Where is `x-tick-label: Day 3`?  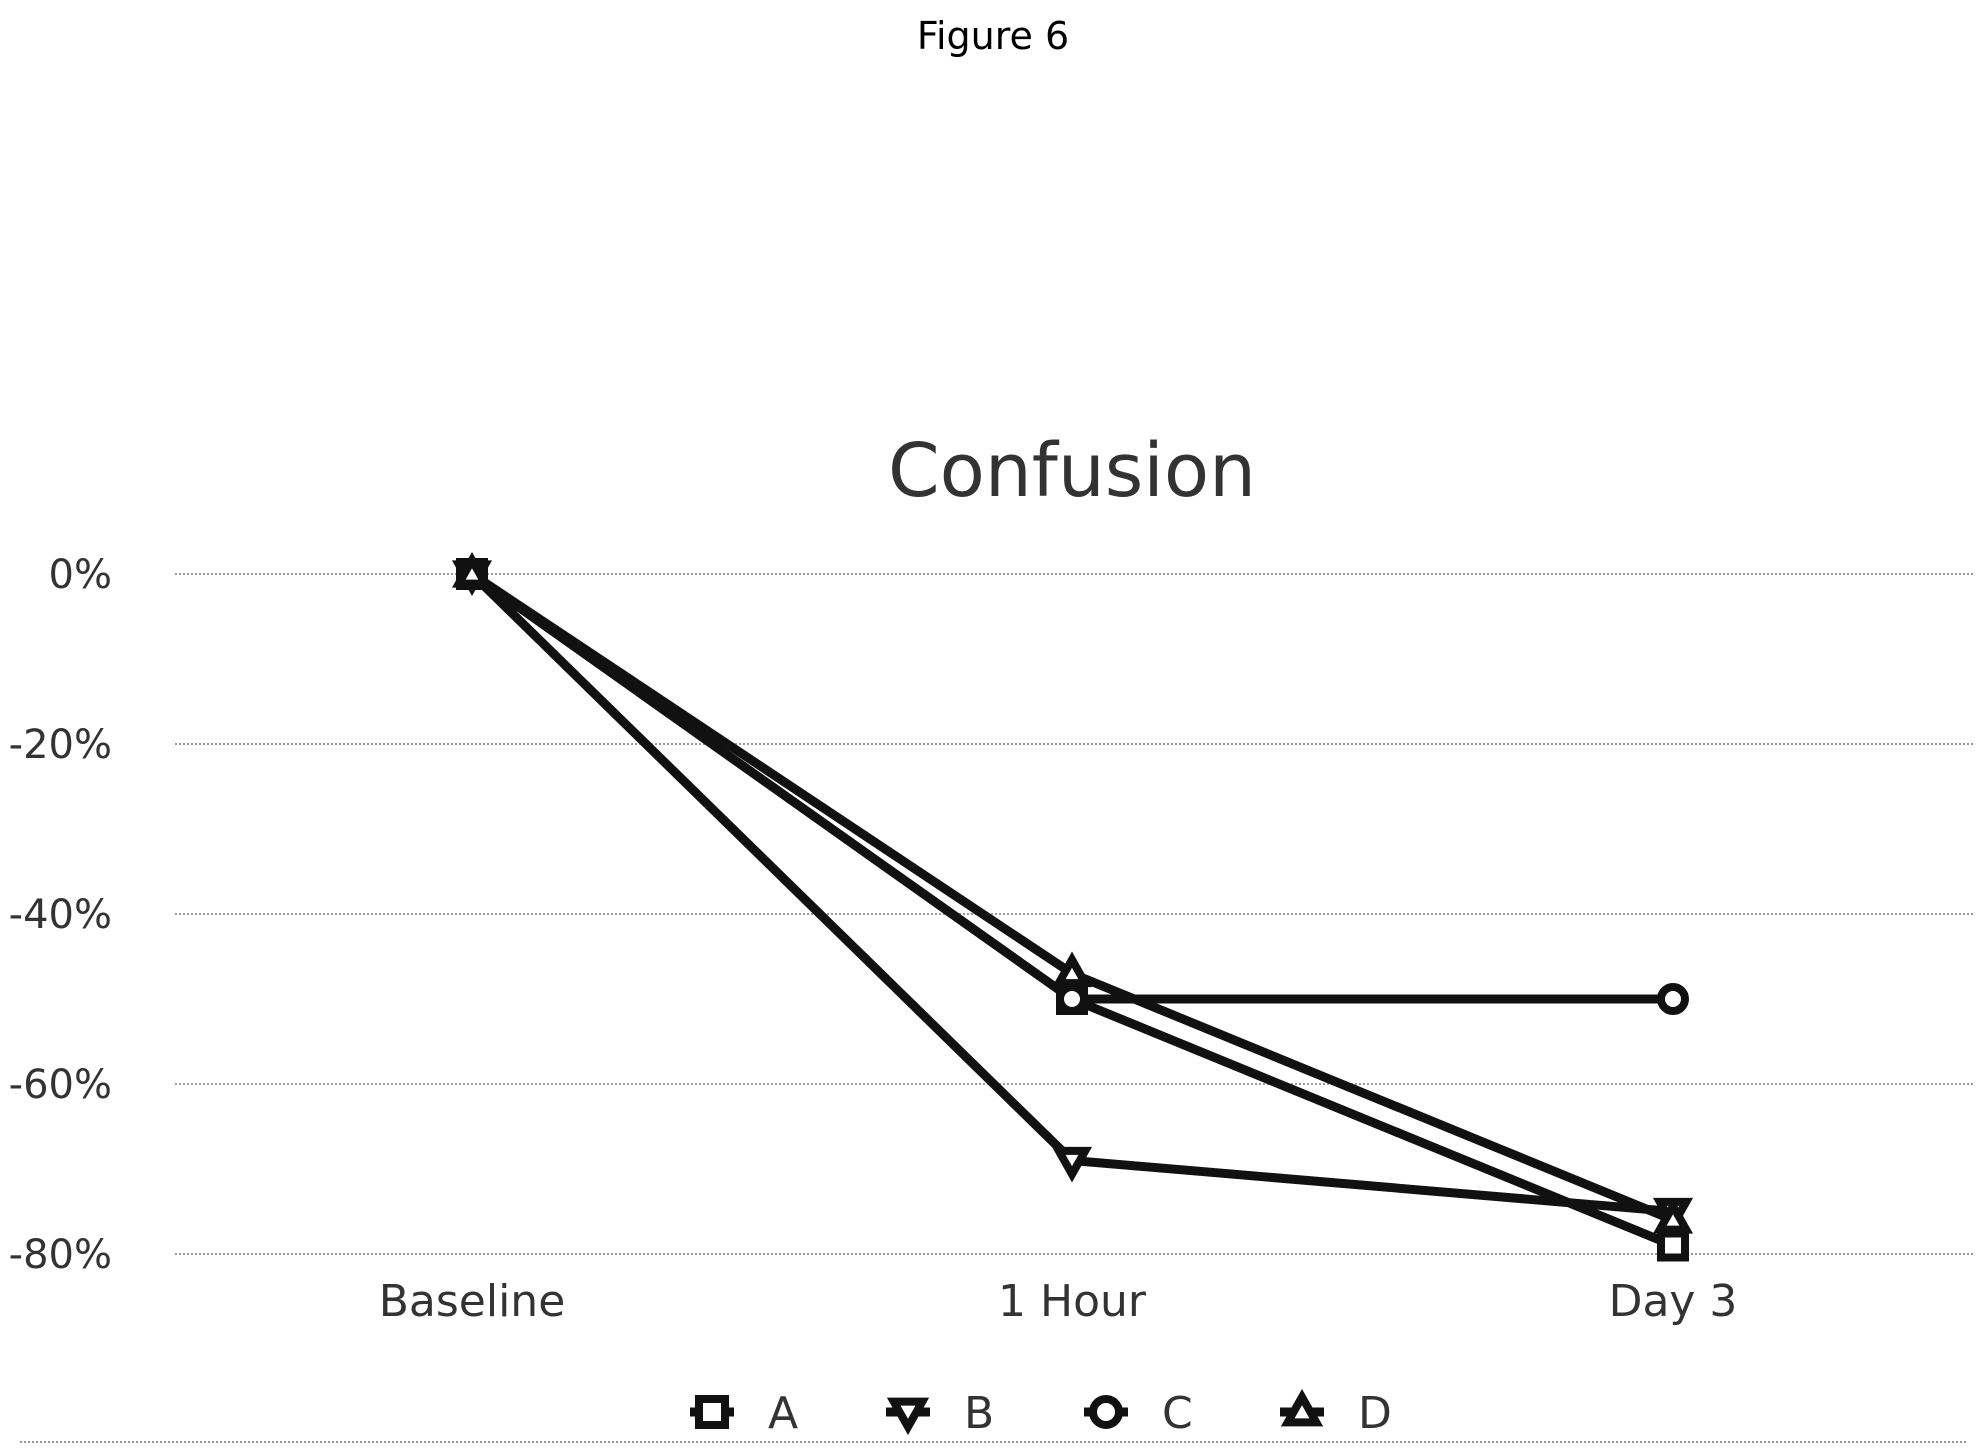 x-tick-label: Day 3 is located at coordinates (1673, 1301).